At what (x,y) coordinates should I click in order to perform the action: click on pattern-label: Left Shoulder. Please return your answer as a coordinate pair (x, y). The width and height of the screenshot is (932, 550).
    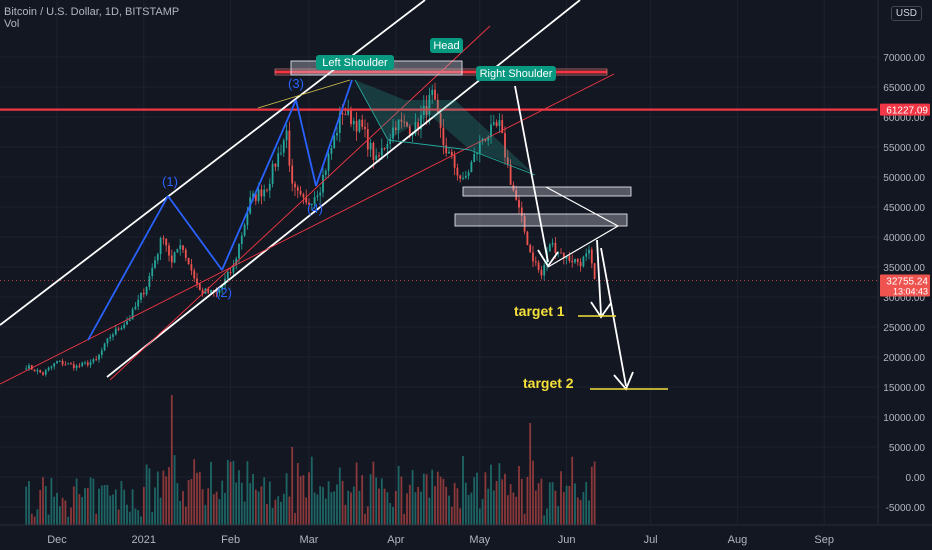
    Looking at the image, I should click on (355, 63).